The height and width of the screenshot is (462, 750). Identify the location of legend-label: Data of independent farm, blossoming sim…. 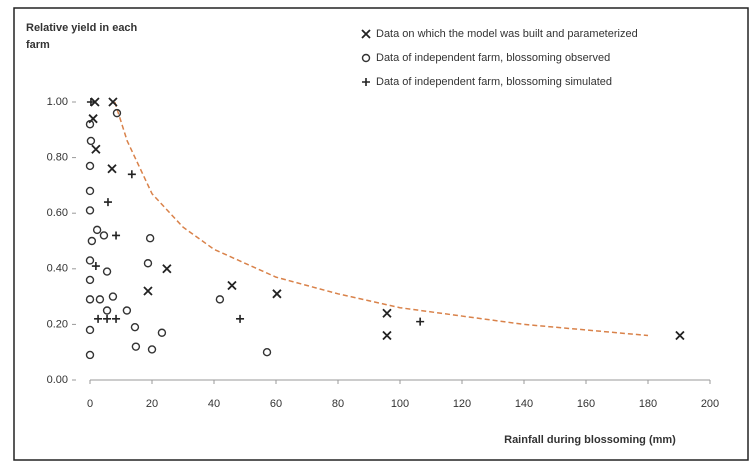
(494, 82).